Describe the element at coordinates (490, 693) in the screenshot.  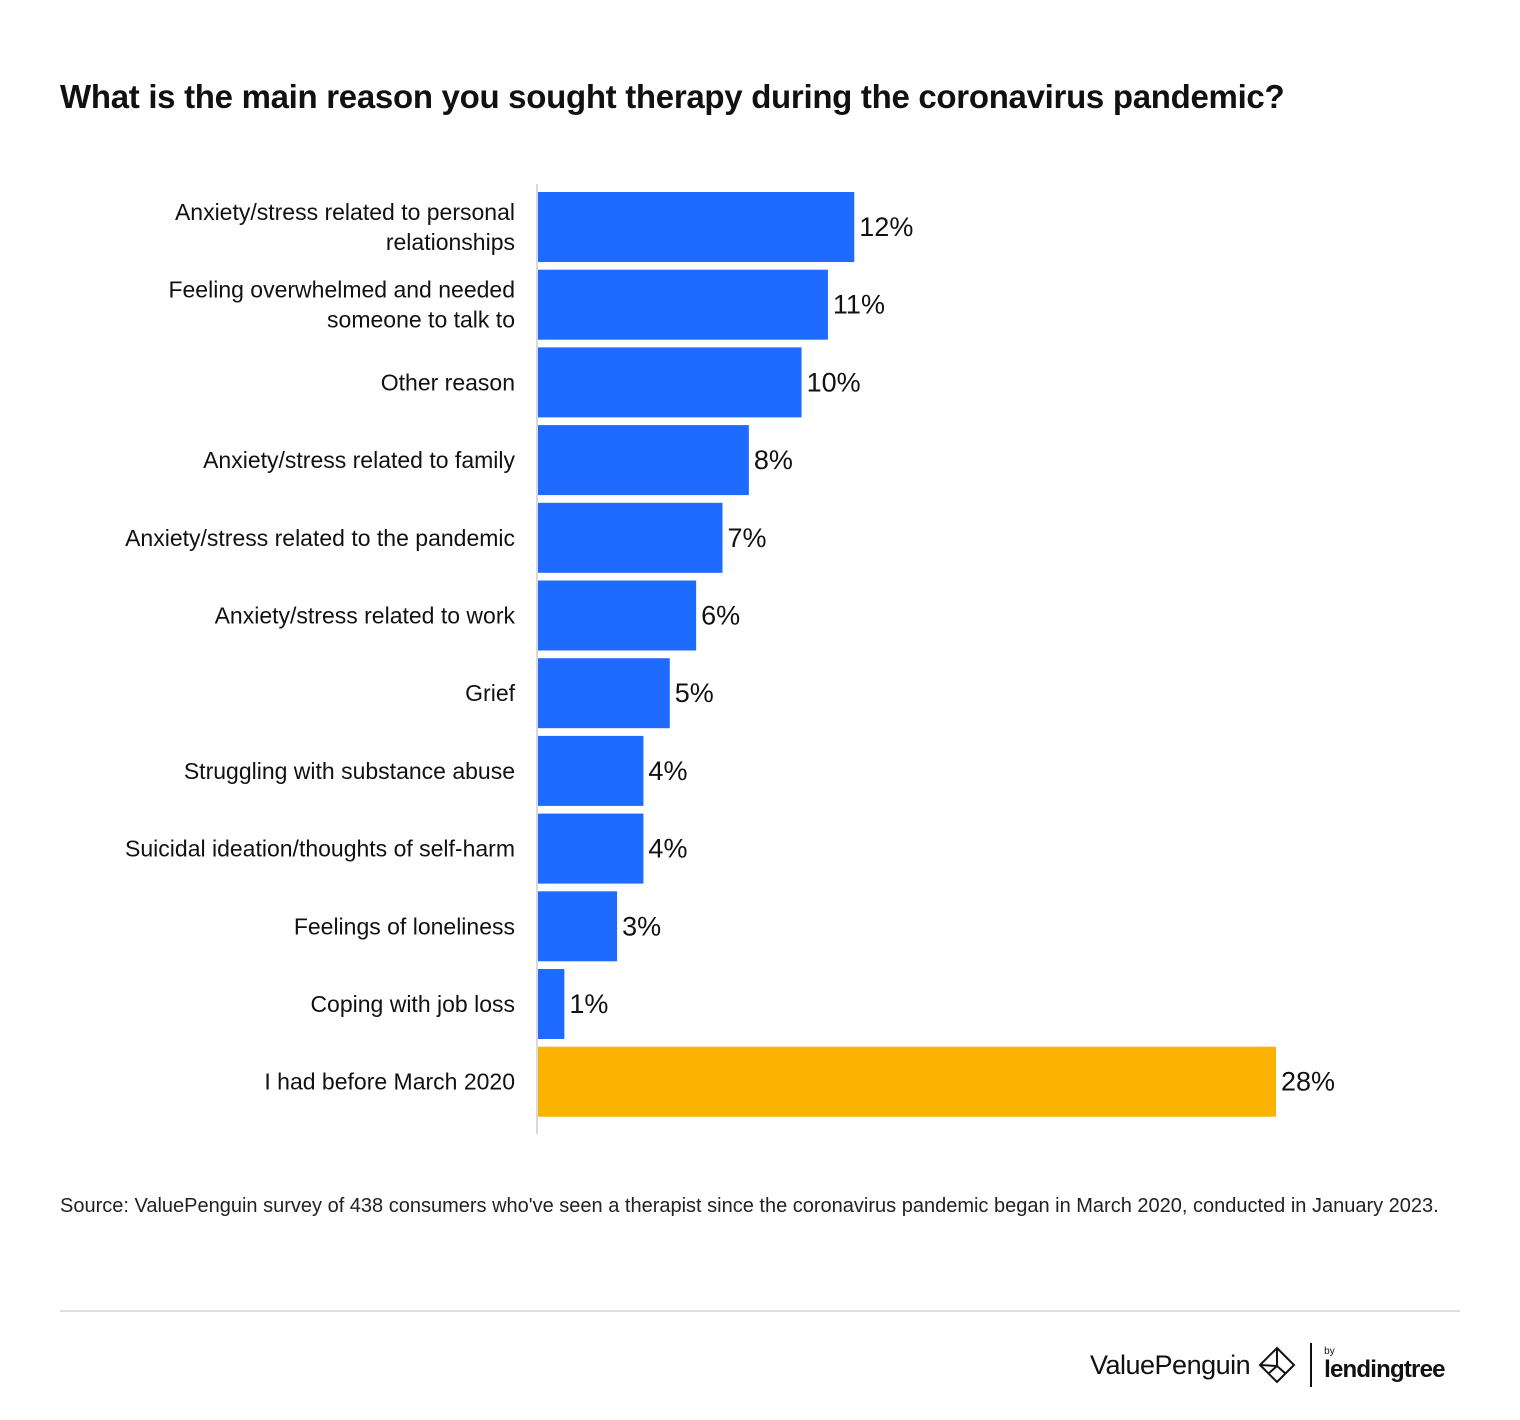
I see `category-label: Grief` at that location.